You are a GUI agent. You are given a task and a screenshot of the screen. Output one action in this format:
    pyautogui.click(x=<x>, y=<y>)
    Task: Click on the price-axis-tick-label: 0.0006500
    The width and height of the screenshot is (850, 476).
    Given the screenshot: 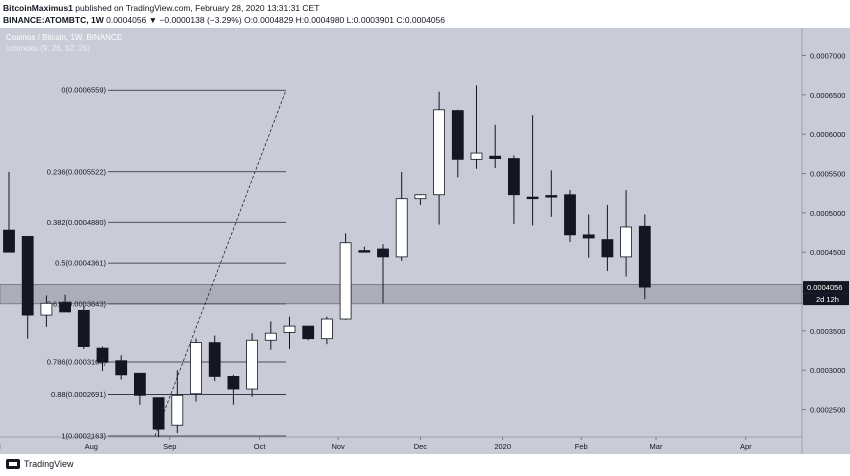 What is the action you would take?
    pyautogui.click(x=827, y=95)
    